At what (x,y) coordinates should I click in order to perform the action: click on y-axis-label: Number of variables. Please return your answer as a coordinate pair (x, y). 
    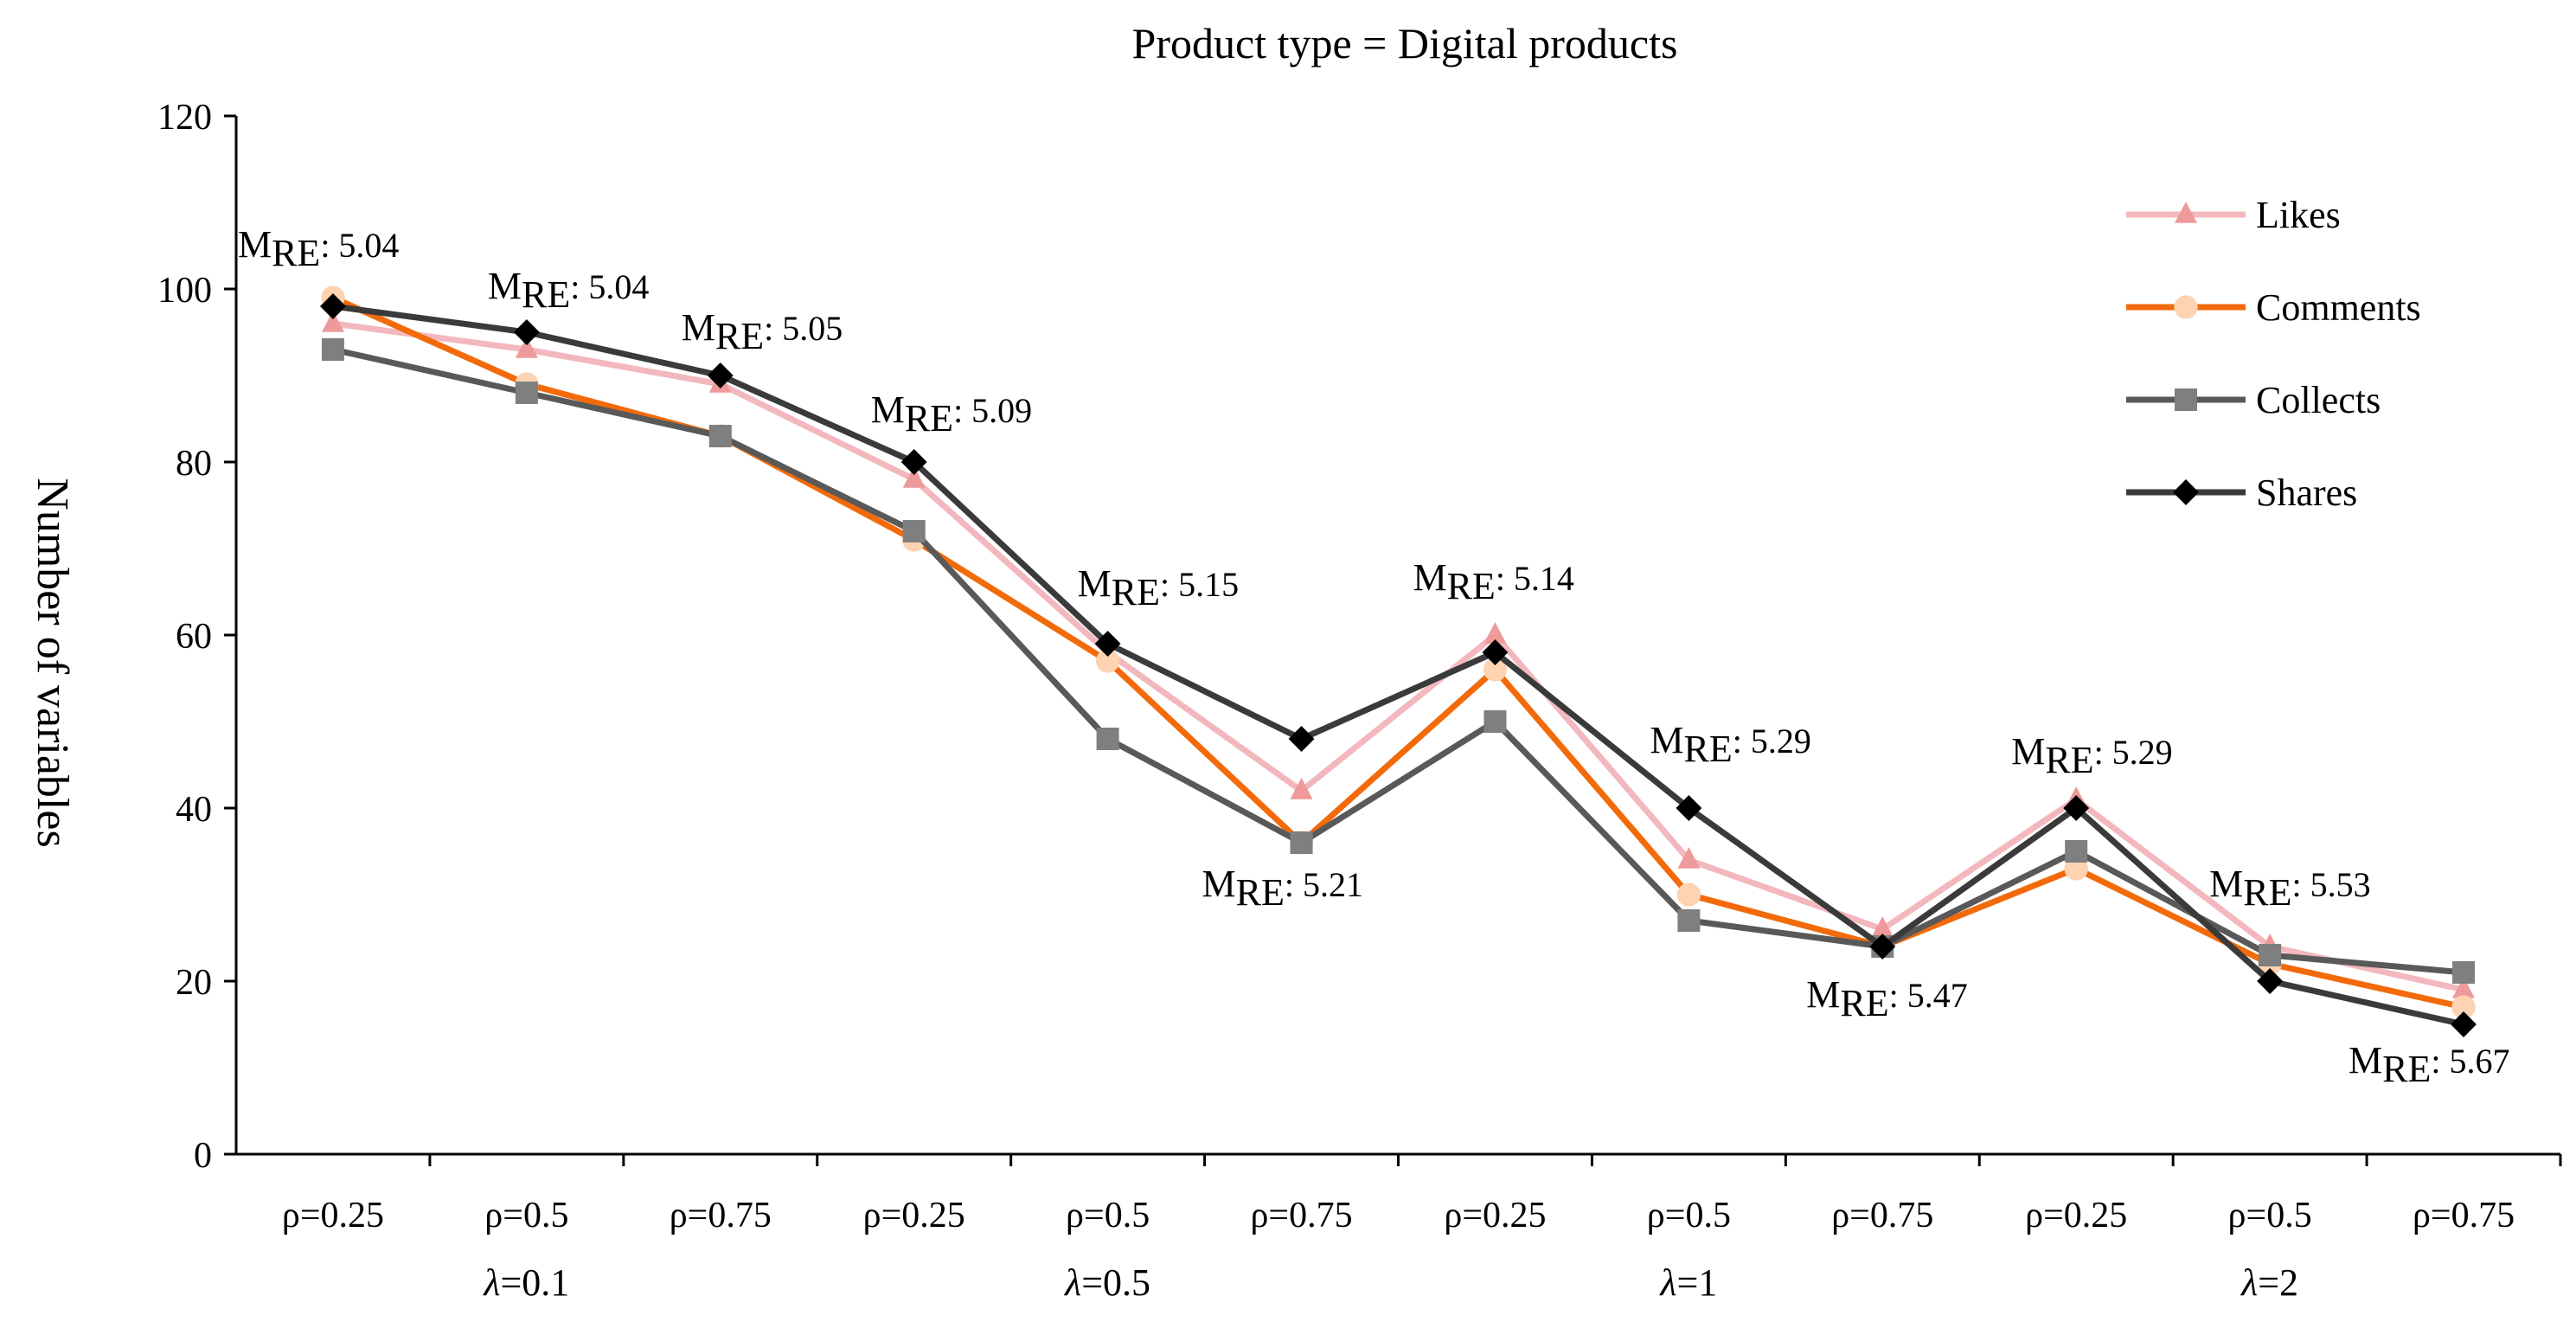
    Looking at the image, I should click on (52, 662).